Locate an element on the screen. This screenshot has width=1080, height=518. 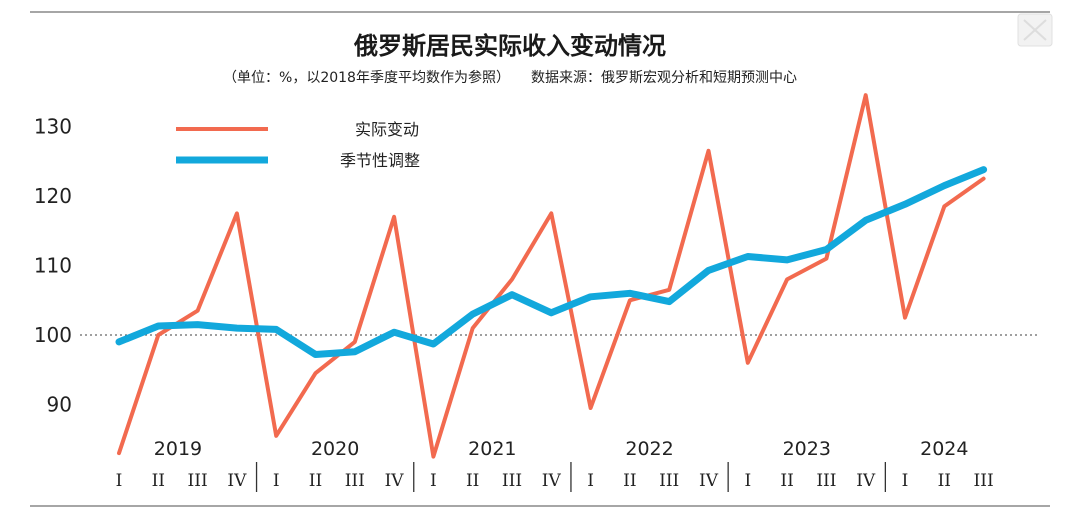
y-tick-label: 120 is located at coordinates (53, 196).